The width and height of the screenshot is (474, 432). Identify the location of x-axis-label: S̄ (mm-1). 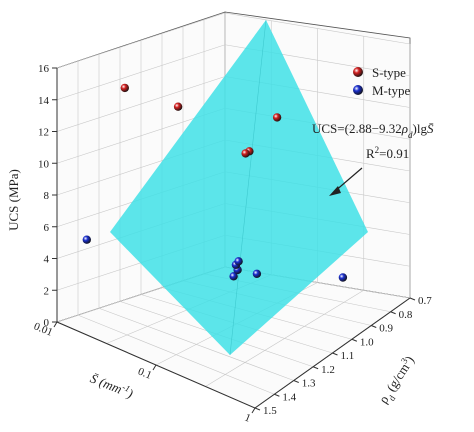
(111, 386).